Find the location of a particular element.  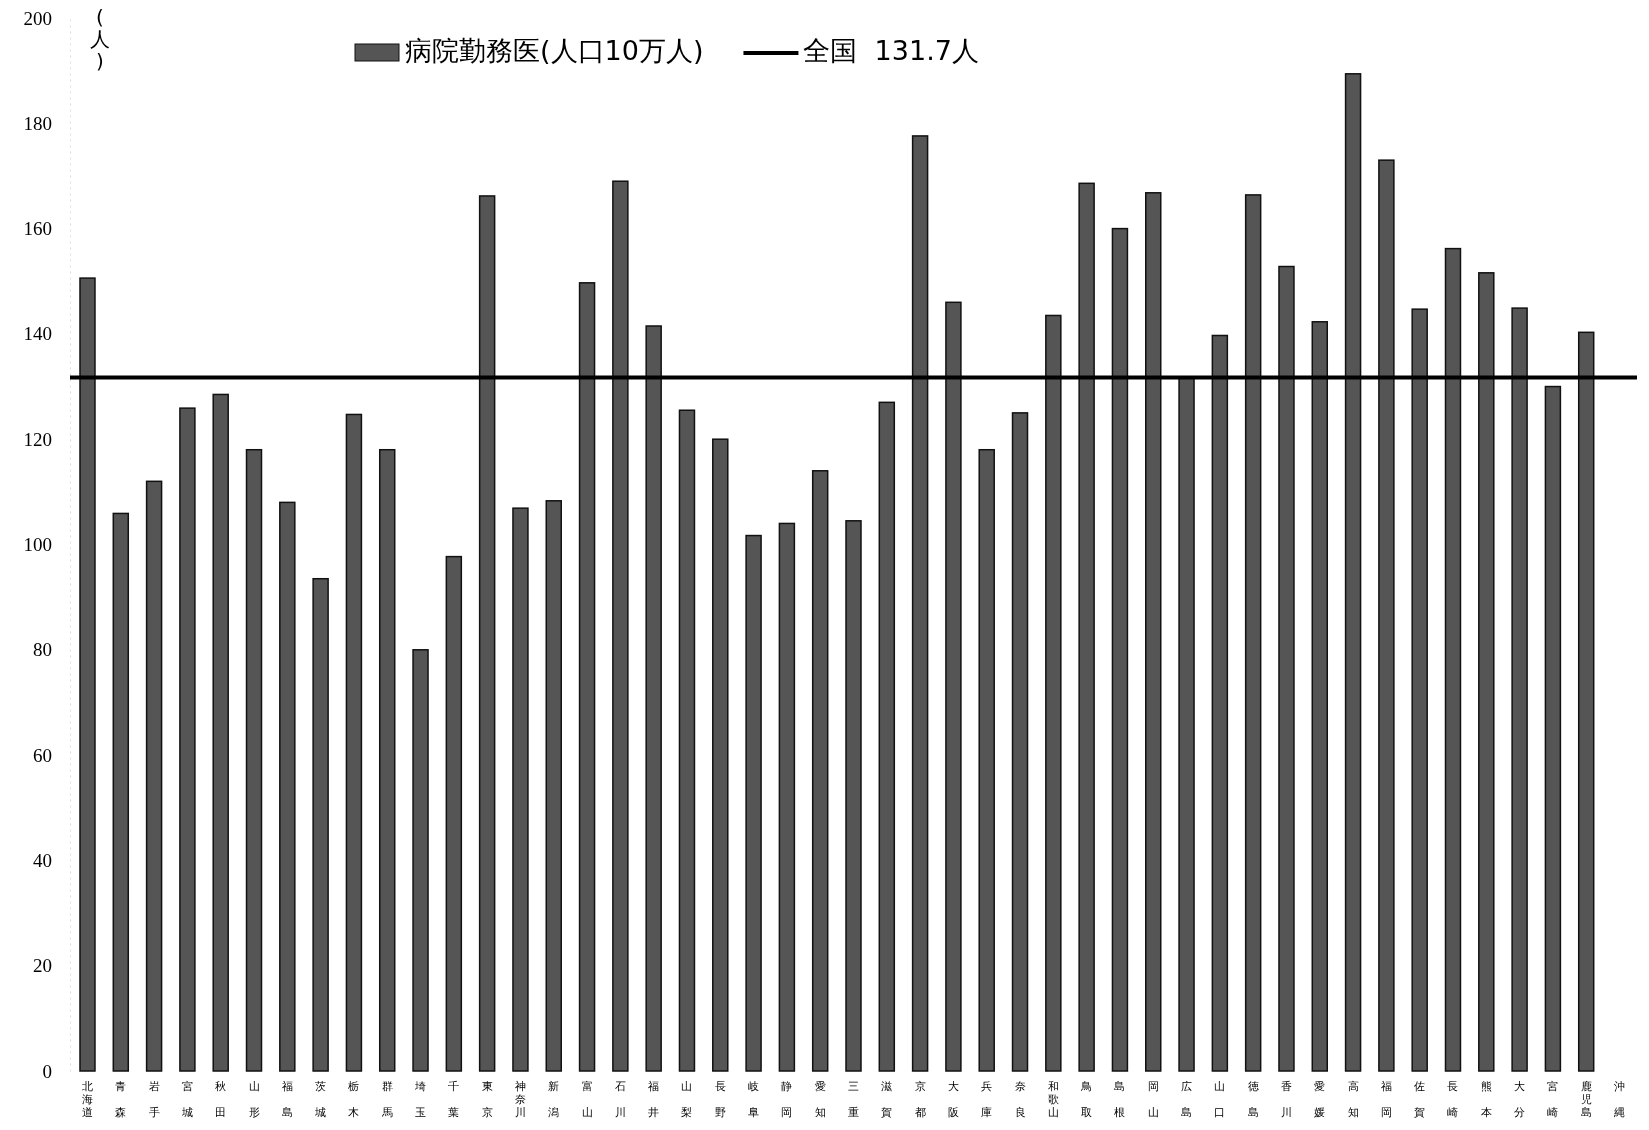

x-tick-label: 高知 is located at coordinates (1353, 1099).